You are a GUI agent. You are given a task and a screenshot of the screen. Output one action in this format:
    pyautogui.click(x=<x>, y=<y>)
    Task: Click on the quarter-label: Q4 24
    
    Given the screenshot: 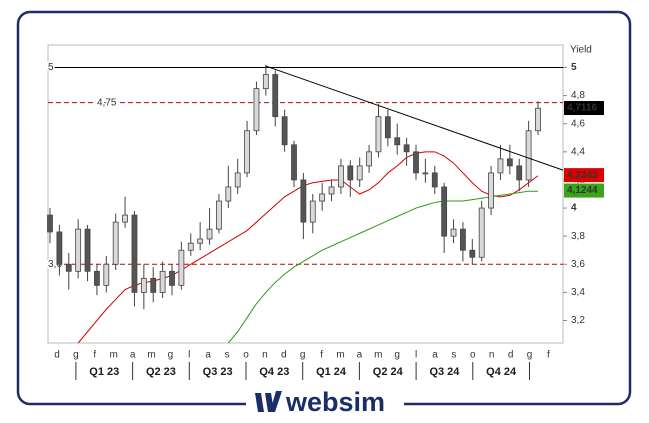 What is the action you would take?
    pyautogui.click(x=501, y=372)
    